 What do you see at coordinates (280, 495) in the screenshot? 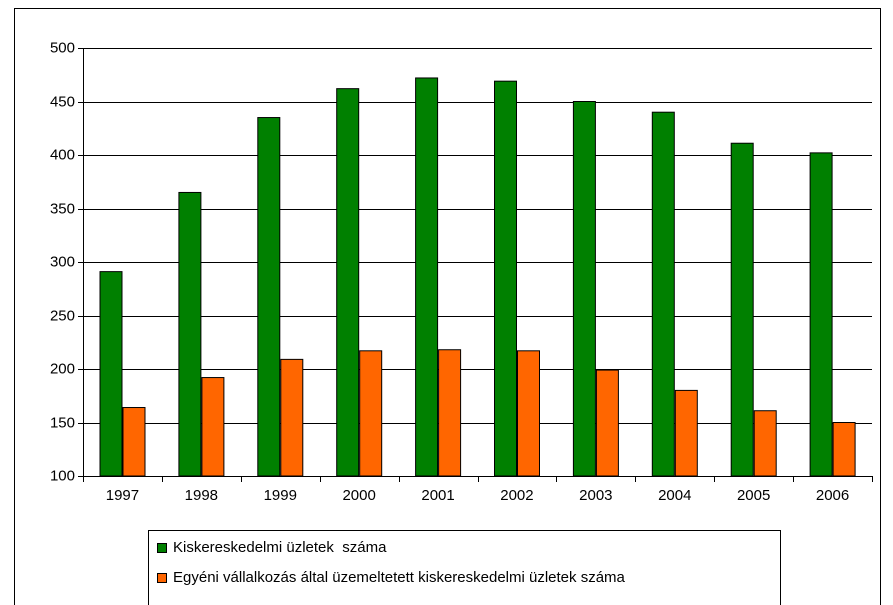
I see `x-tick-label: 1999` at bounding box center [280, 495].